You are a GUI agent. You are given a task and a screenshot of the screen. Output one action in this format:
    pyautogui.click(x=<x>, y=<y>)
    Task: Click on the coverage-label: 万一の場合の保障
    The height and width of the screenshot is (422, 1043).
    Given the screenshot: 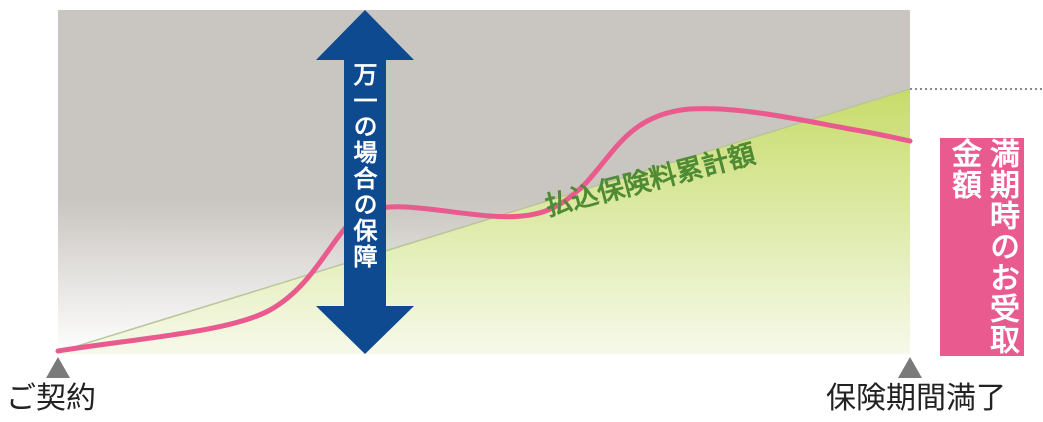 What is the action you would take?
    pyautogui.click(x=363, y=166)
    